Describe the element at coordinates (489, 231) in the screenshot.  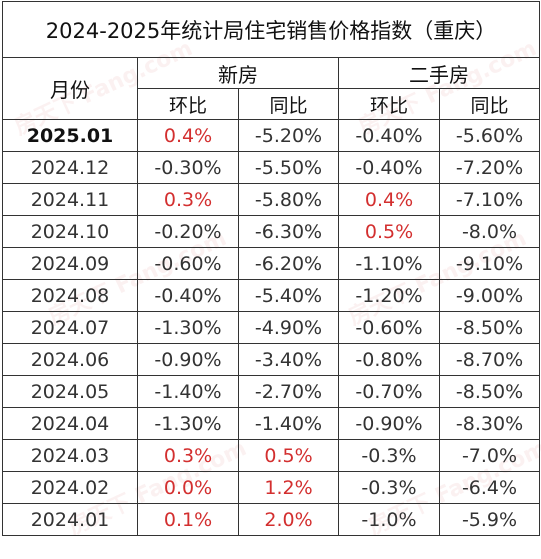
I see `sec-yoy-cell: -8.0%` at that location.